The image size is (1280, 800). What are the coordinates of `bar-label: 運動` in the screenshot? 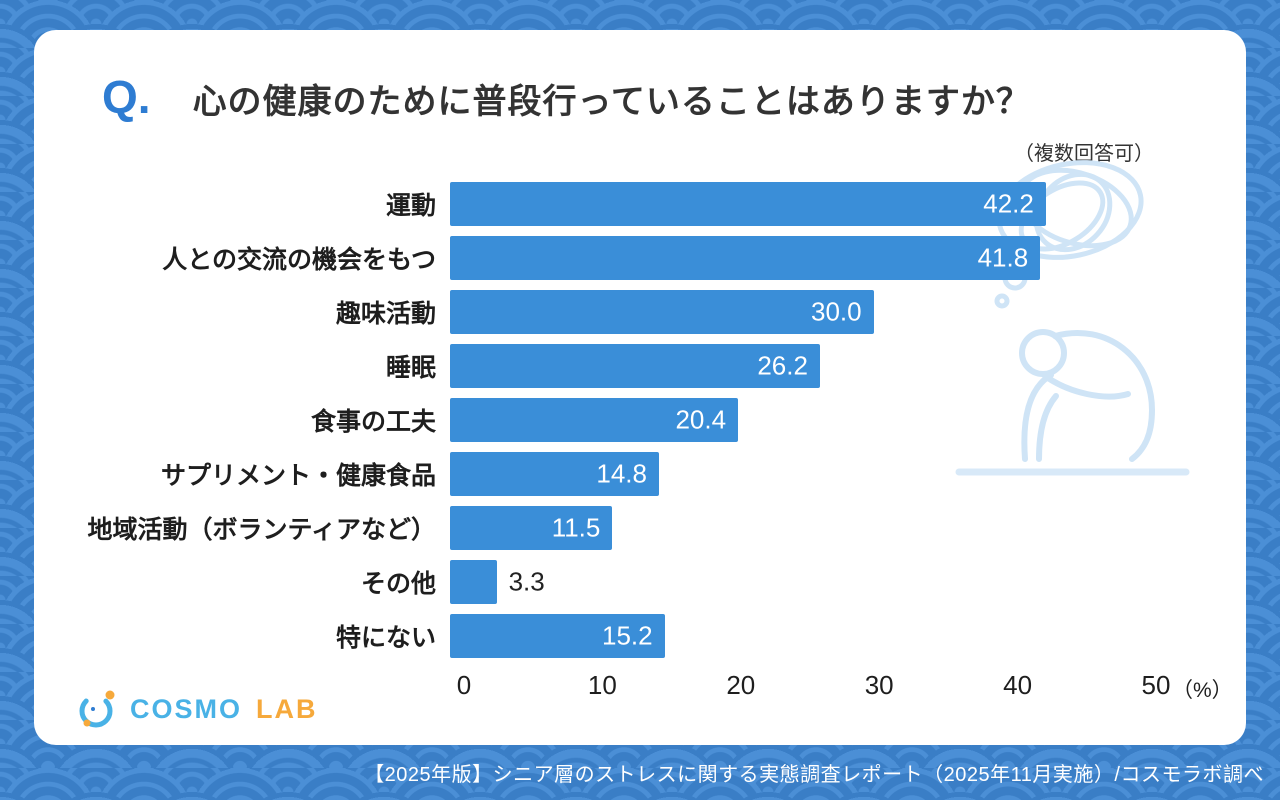 It's located at (410, 205).